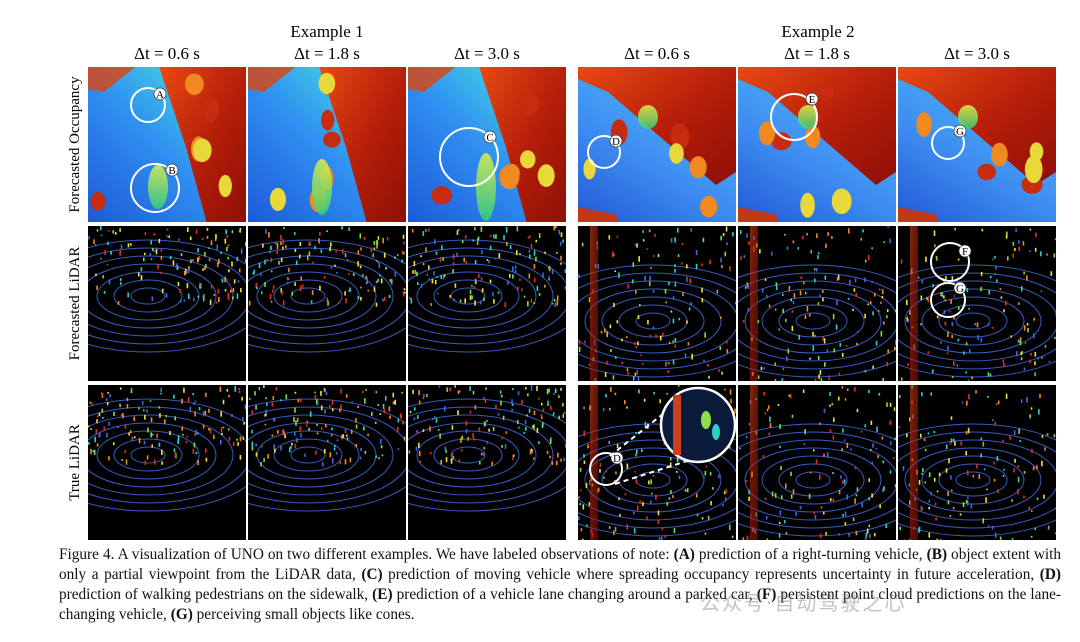 The width and height of the screenshot is (1080, 642). I want to click on caption-key: (B), so click(937, 554).